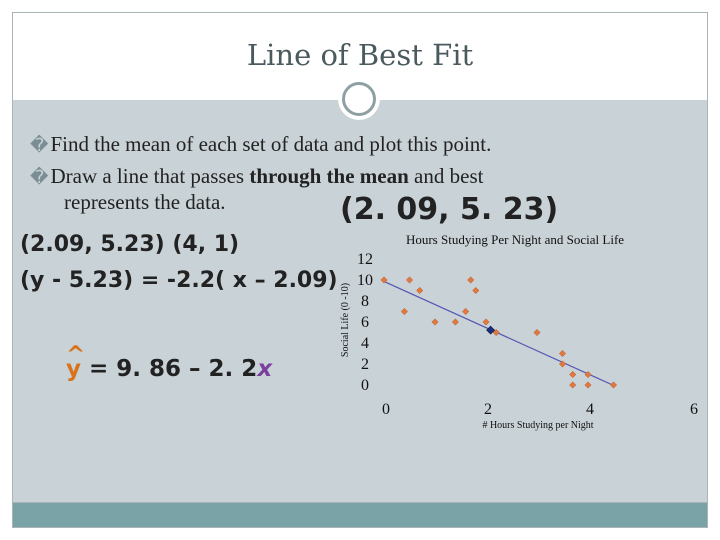 The width and height of the screenshot is (720, 540). I want to click on y-tick-label: 10, so click(365, 280).